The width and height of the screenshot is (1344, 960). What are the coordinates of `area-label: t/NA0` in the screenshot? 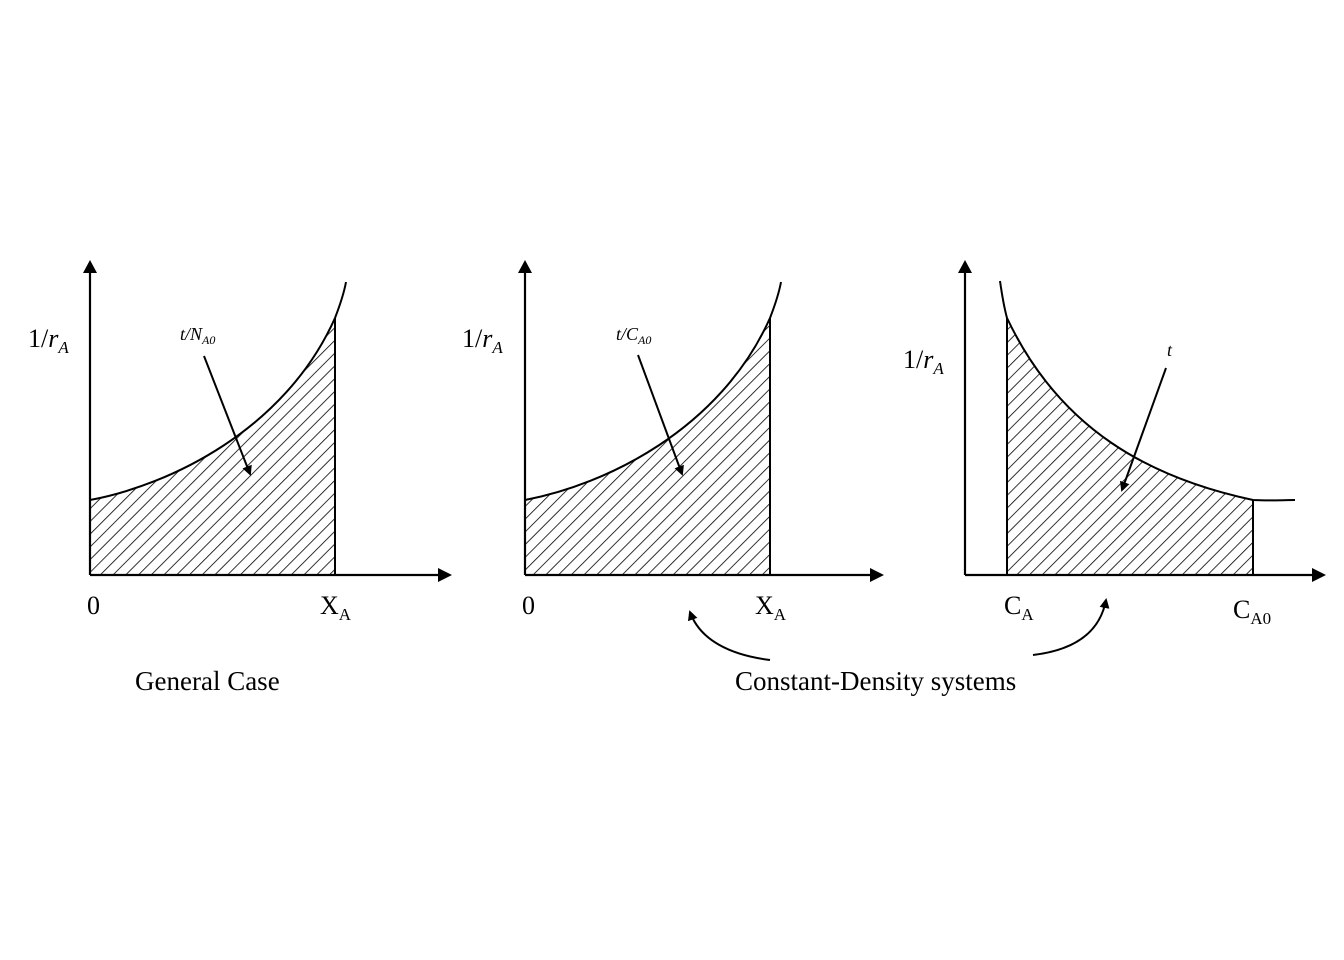 It's located at (197, 335).